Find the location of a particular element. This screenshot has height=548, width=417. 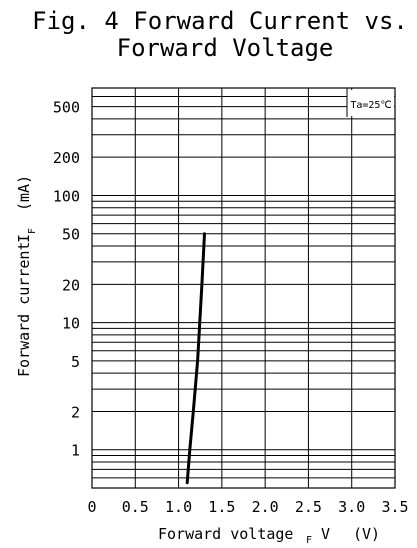

y-tick-label: 2 is located at coordinates (75, 412).